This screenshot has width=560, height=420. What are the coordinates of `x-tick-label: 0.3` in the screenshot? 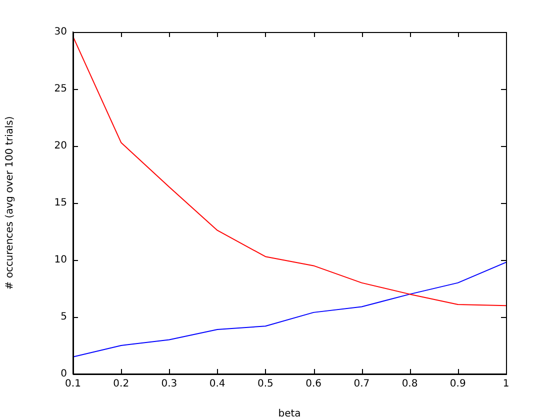 It's located at (169, 384).